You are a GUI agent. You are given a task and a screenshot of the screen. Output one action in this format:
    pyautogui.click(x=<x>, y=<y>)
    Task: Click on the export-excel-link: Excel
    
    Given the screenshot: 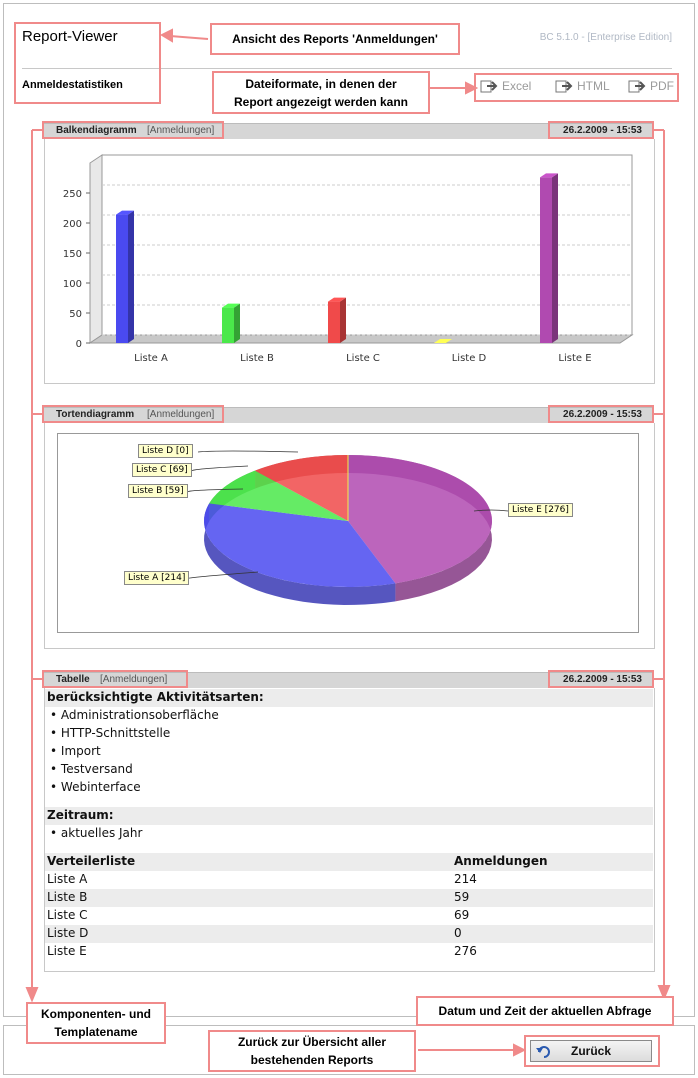 What is the action you would take?
    pyautogui.click(x=505, y=86)
    